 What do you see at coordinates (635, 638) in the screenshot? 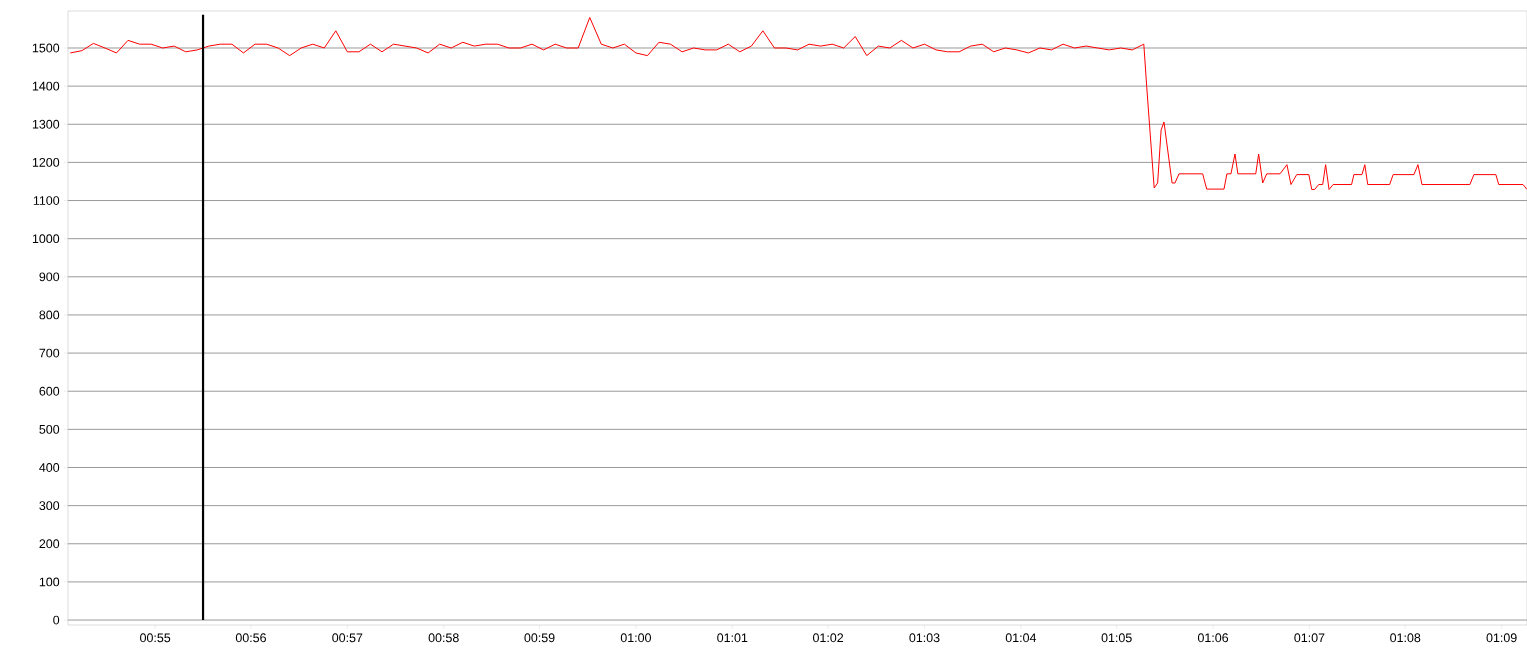
I see `x-tick-label: 01:00` at bounding box center [635, 638].